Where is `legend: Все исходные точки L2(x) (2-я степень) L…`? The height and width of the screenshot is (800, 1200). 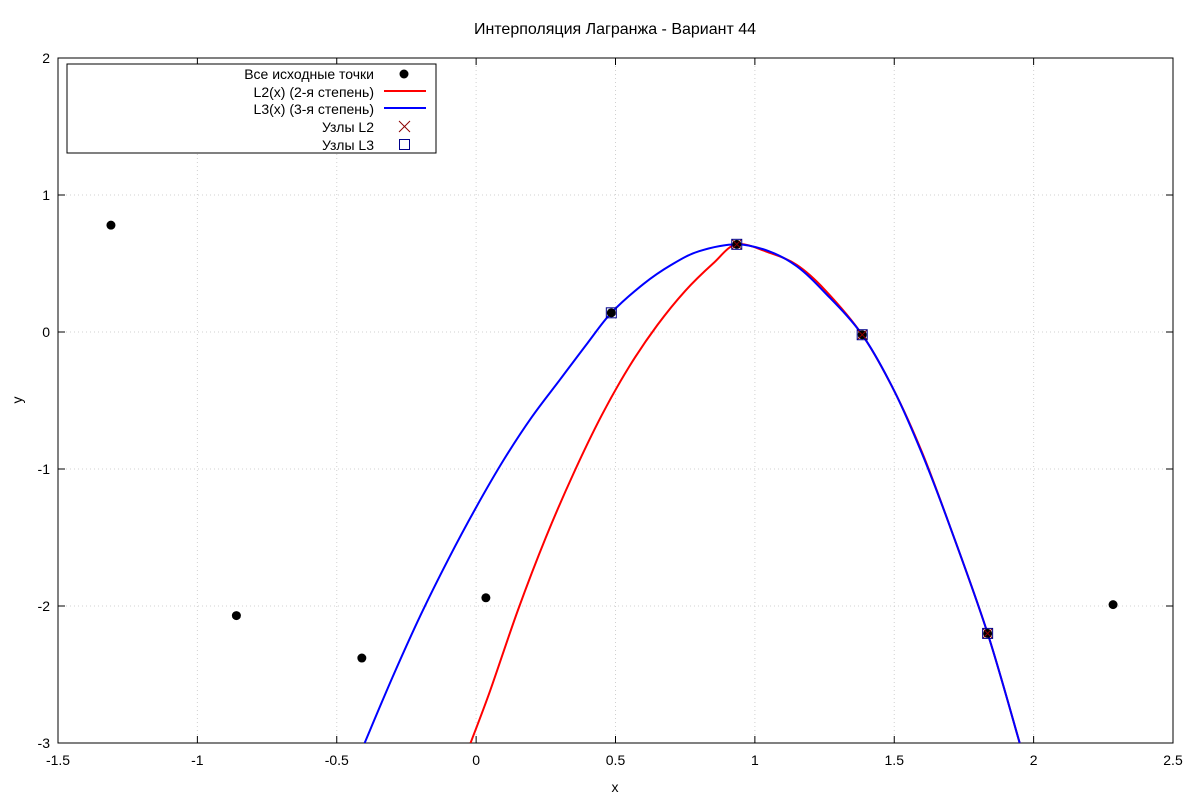
legend: Все исходные точки L2(x) (2-я степень) L… is located at coordinates (251, 108).